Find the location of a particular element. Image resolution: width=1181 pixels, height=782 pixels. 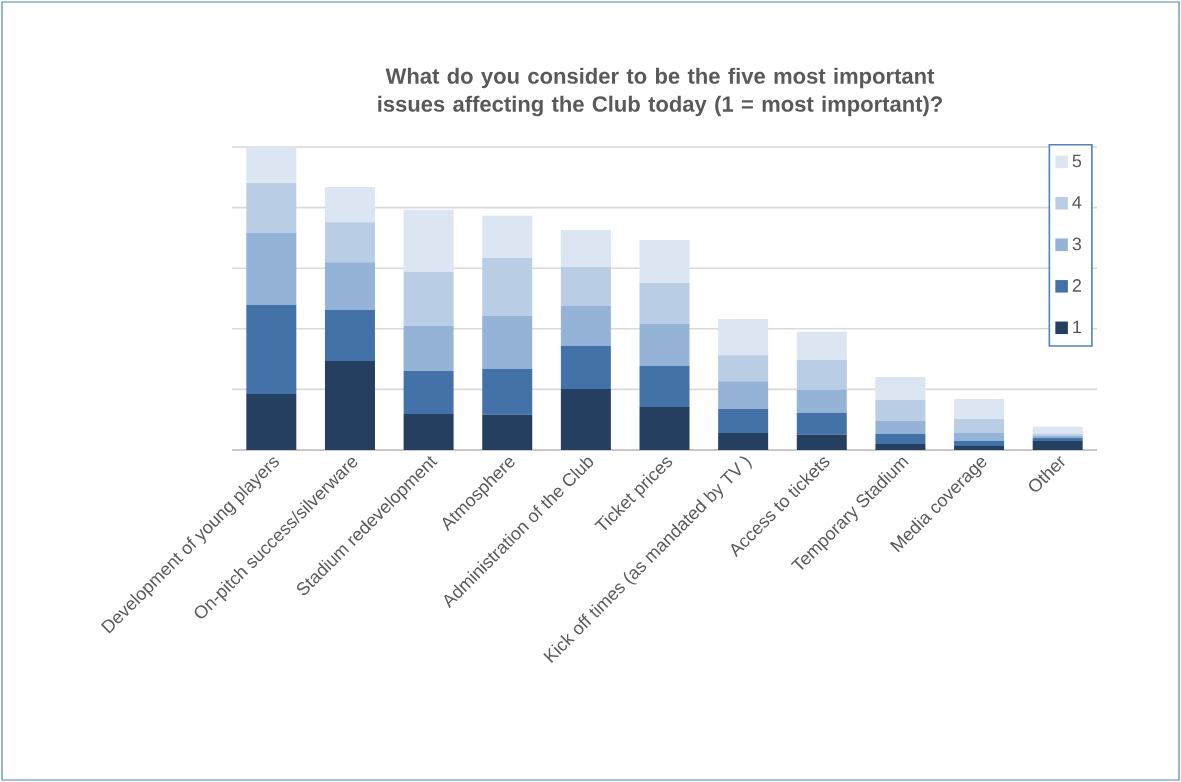

legend-label: 3 is located at coordinates (1077, 244).